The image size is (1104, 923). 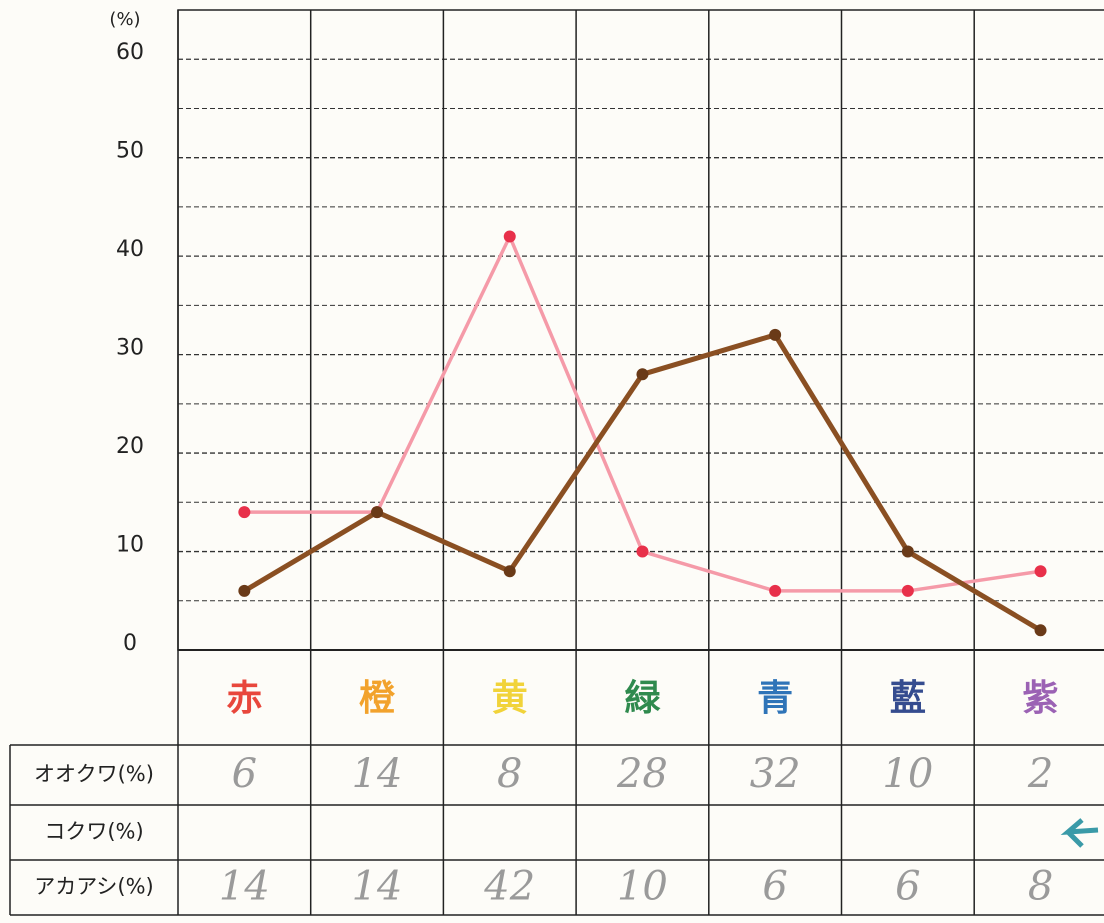 I want to click on row-label: コクワ(%), so click(x=93, y=832).